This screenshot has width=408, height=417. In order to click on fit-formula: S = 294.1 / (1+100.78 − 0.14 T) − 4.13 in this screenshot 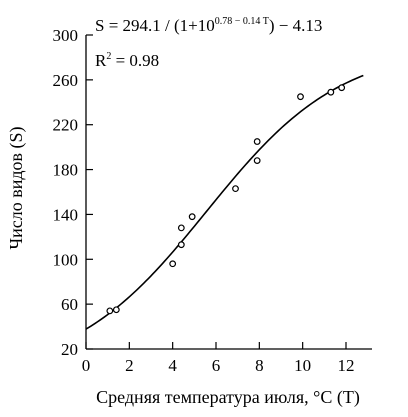, I will do `click(208, 25)`.